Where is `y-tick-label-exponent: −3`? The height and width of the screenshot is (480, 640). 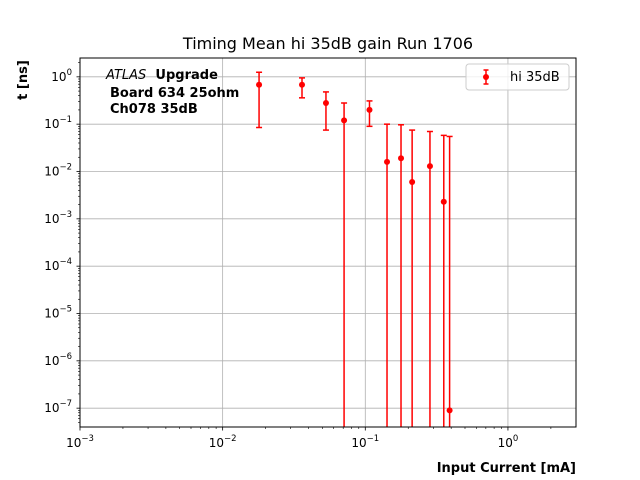 y-tick-label-exponent: −3 is located at coordinates (65, 215).